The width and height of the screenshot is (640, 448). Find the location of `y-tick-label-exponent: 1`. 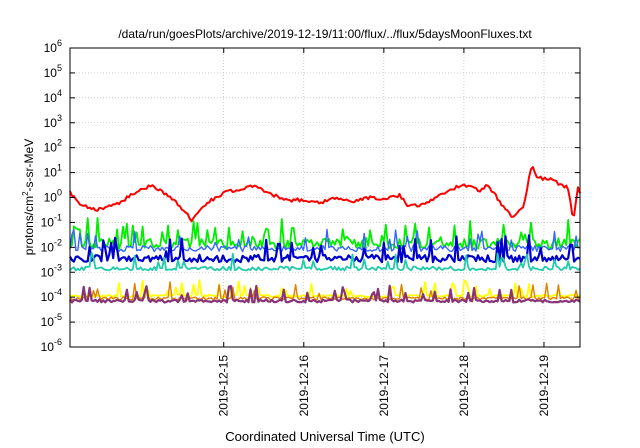

y-tick-label-exponent: 1 is located at coordinates (59, 168).